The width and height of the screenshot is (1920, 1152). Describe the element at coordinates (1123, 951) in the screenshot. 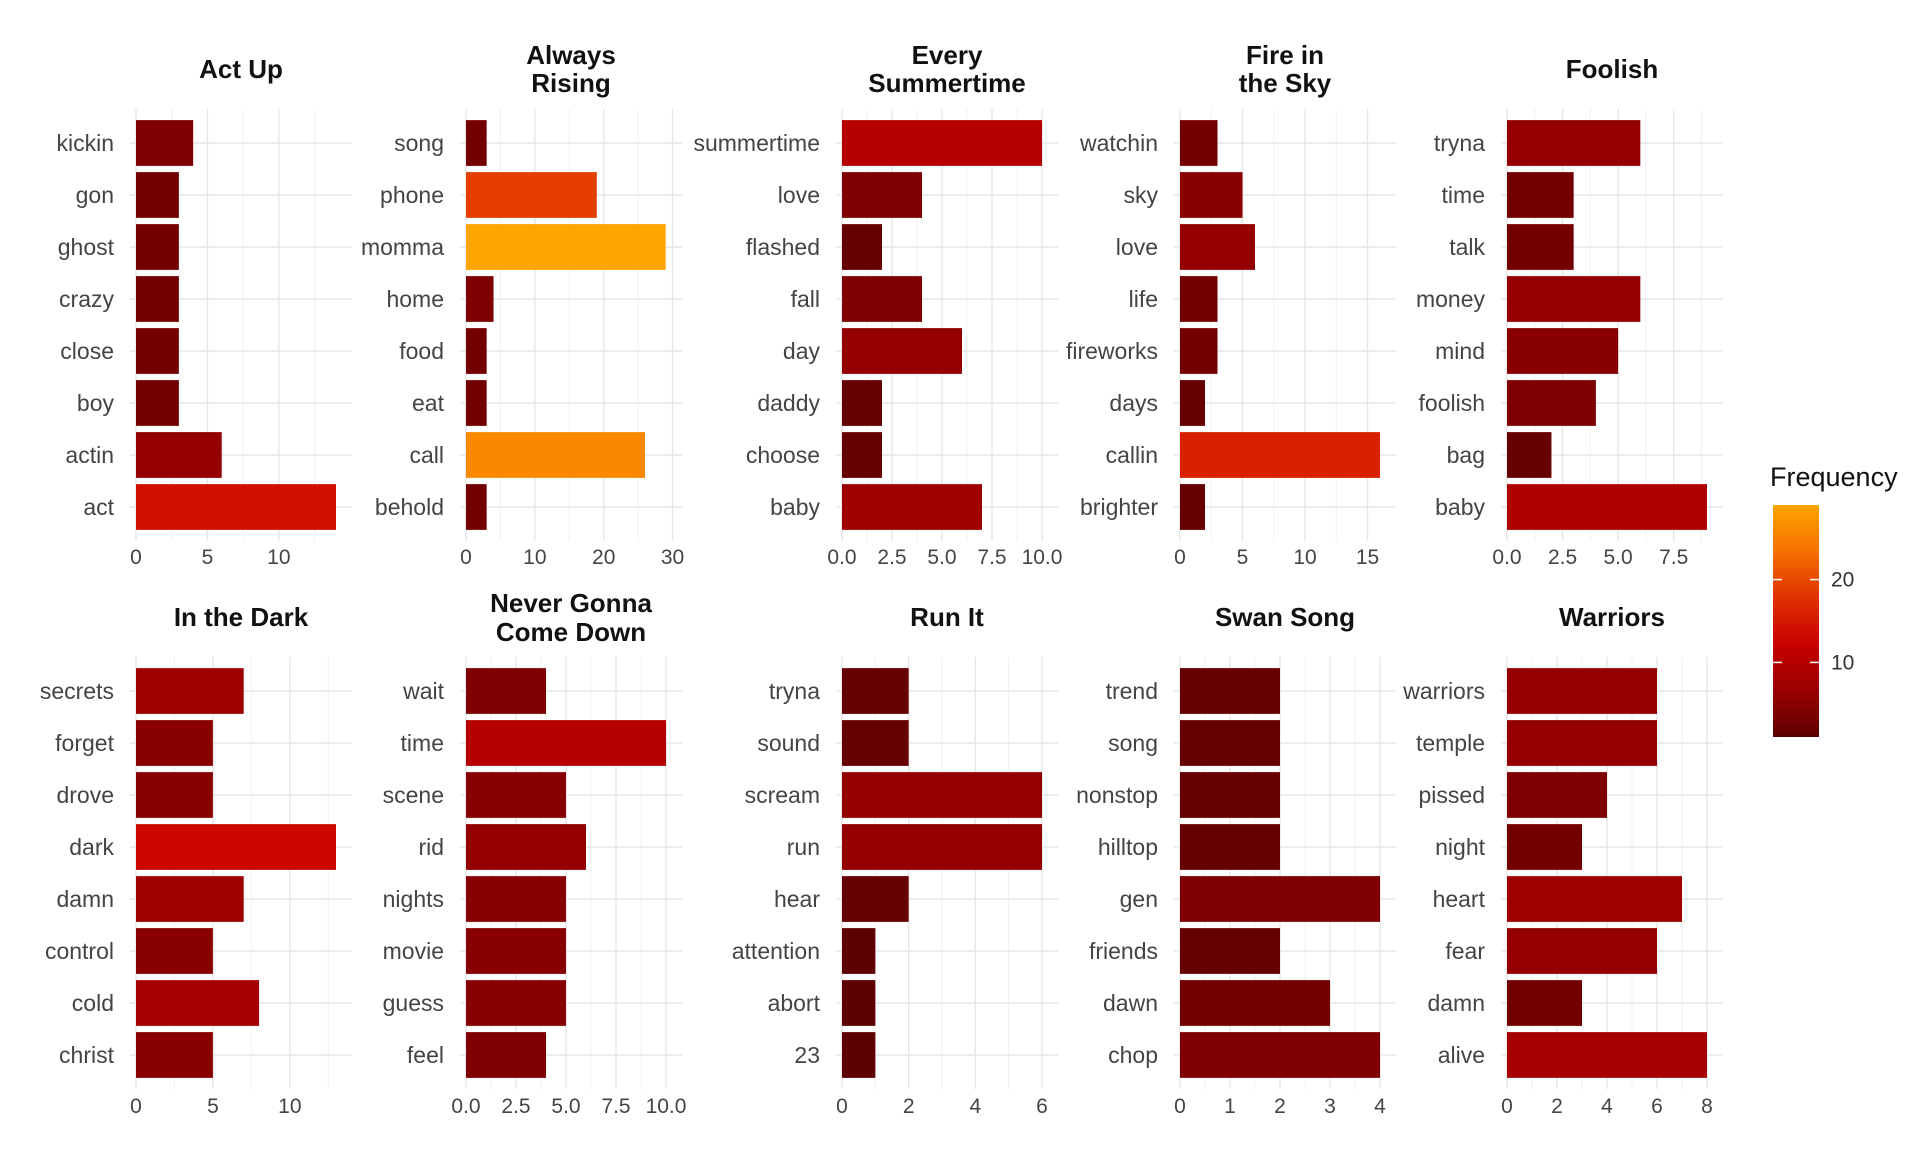

I see `category-label: friends` at that location.